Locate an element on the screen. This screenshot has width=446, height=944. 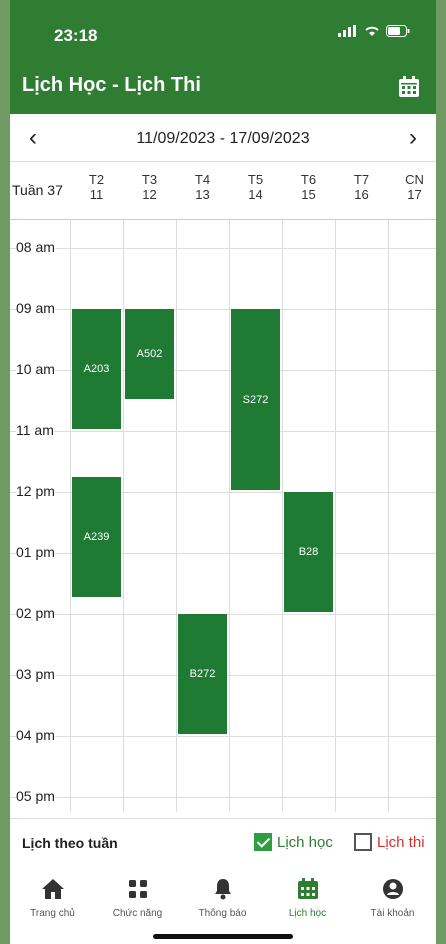
filter-bar: Lịch theo tuần Lịch học Lịch thi is located at coordinates (223, 842).